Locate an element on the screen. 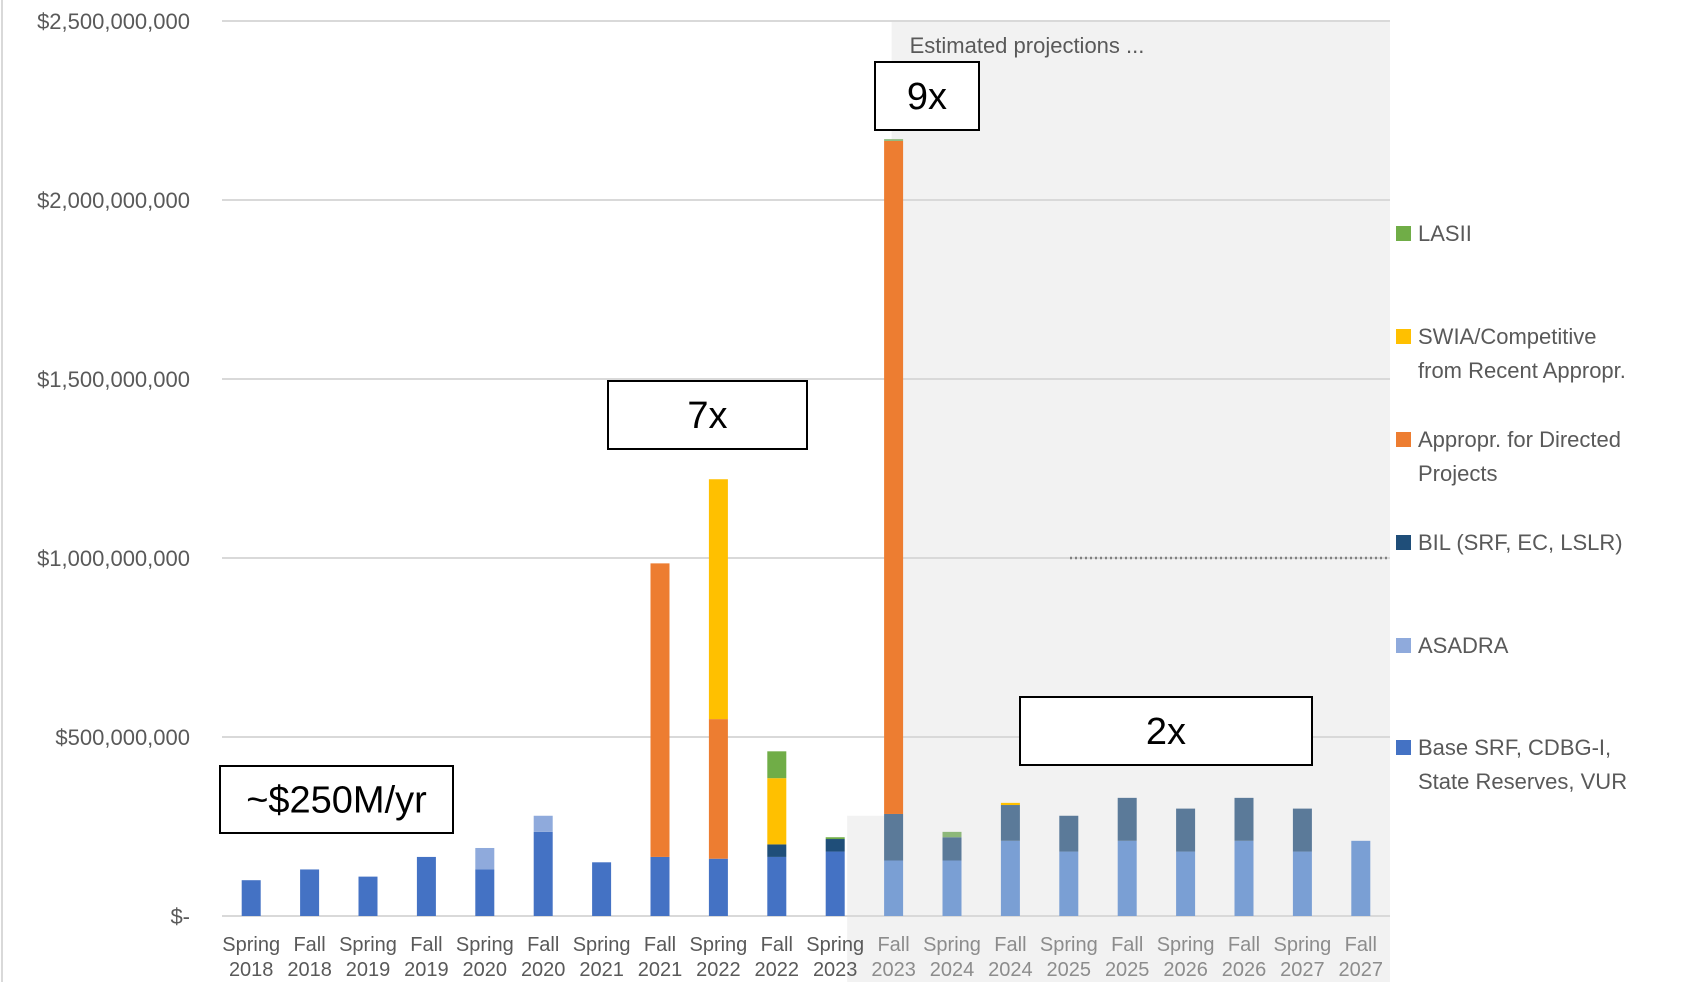 This screenshot has width=1683, height=982. annotation-label: ~$250M/yr is located at coordinates (336, 801).